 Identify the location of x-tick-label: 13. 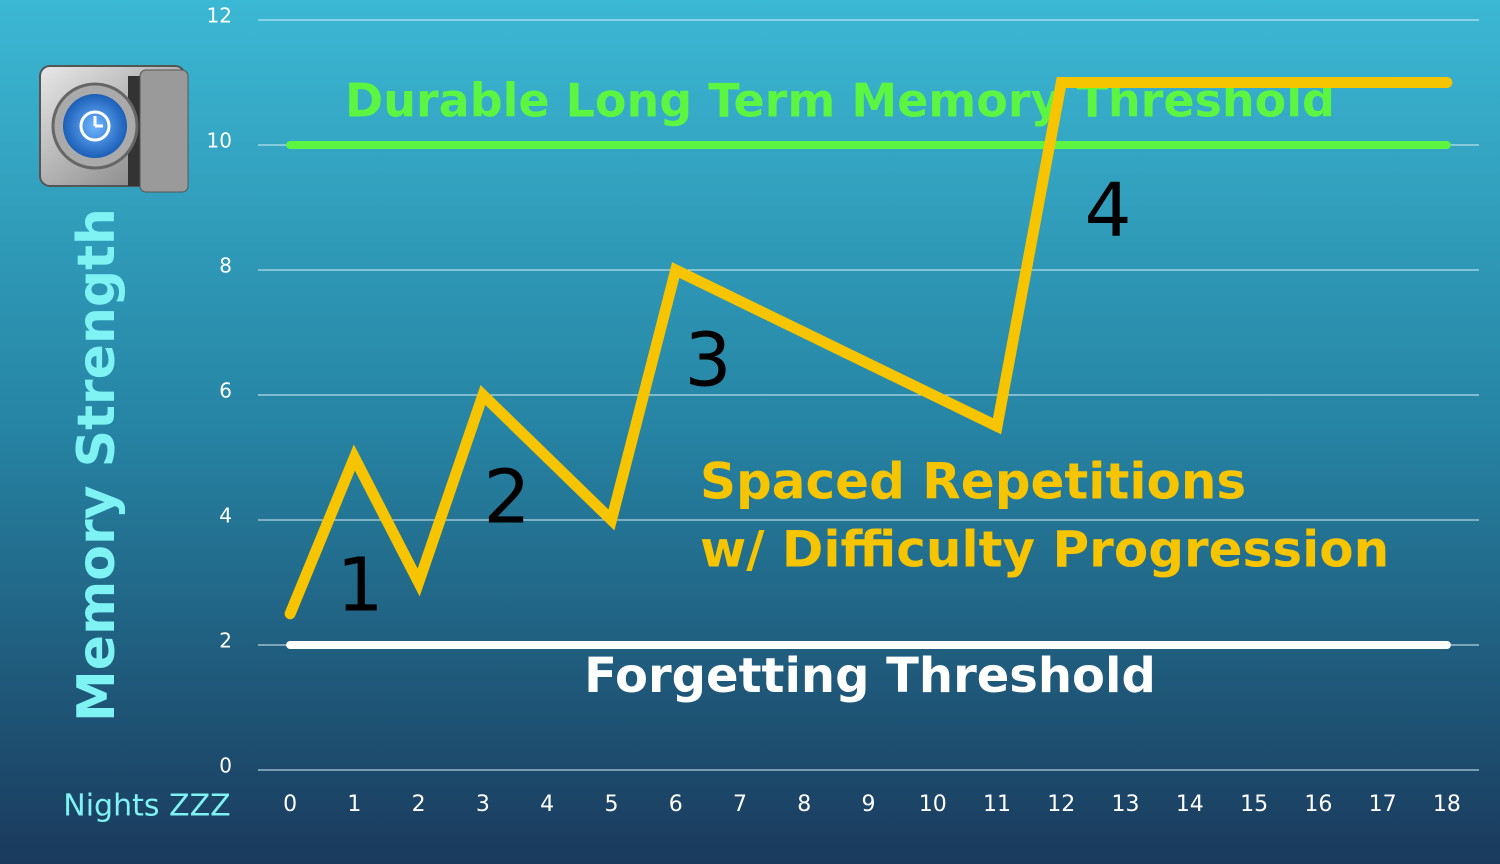
(1126, 804).